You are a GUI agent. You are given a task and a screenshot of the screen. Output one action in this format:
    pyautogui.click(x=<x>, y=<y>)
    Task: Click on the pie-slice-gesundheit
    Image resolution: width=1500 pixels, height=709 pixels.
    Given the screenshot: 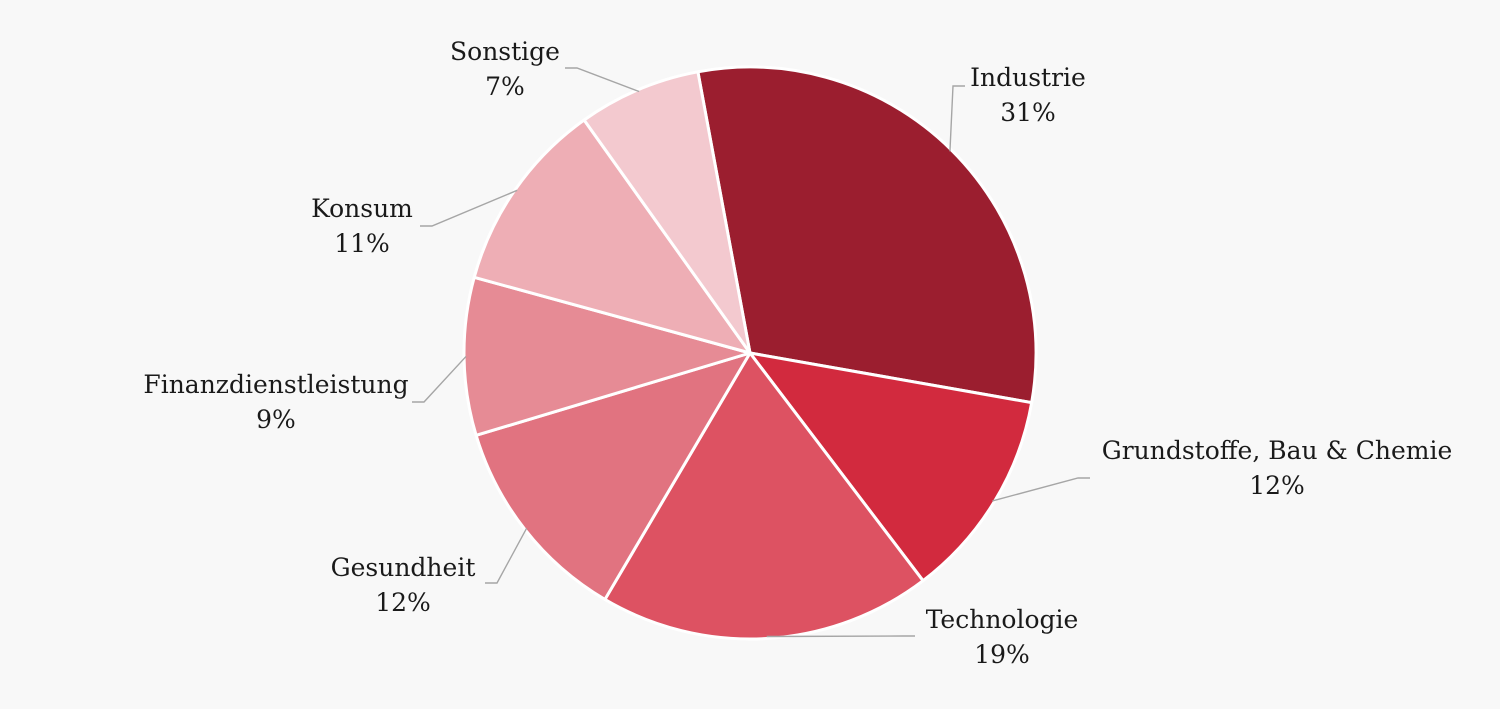 What is the action you would take?
    pyautogui.click(x=613, y=476)
    